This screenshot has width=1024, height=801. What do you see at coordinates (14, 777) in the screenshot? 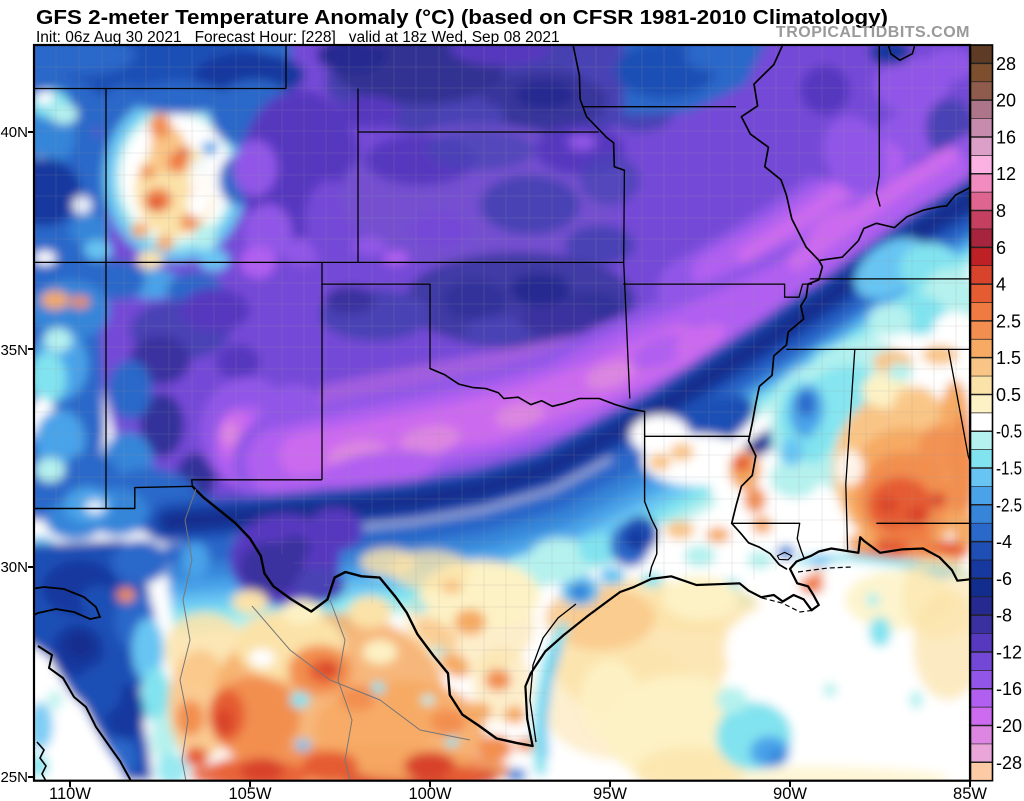
I see `svg-text: 25N` at bounding box center [14, 777].